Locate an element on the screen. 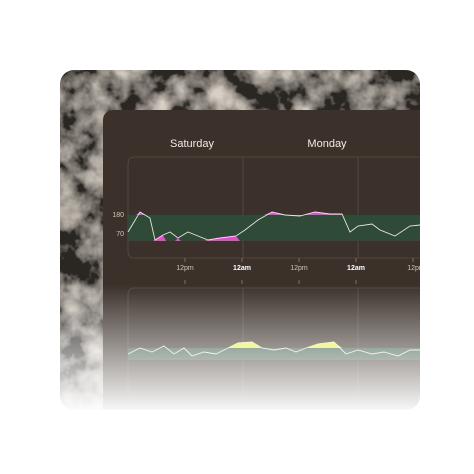 Image resolution: width=474 pixels, height=474 pixels. glucose-line is located at coordinates (273, 226).